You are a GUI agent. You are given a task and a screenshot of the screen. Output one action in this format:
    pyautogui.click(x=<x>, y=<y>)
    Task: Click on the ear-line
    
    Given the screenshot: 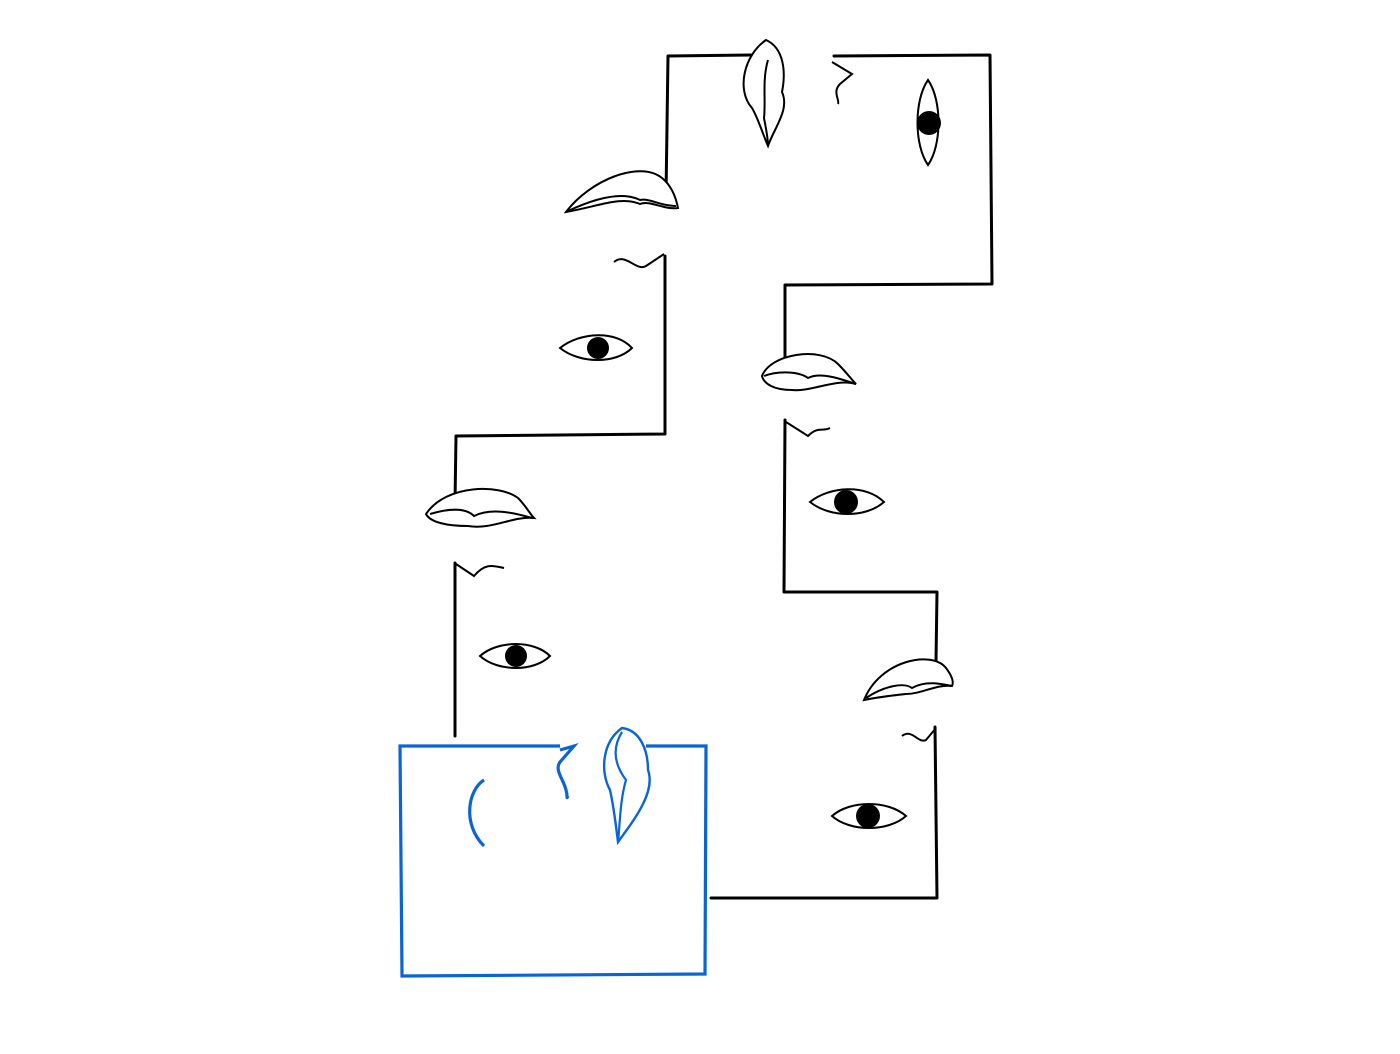 What is the action you would take?
    pyautogui.click(x=477, y=813)
    